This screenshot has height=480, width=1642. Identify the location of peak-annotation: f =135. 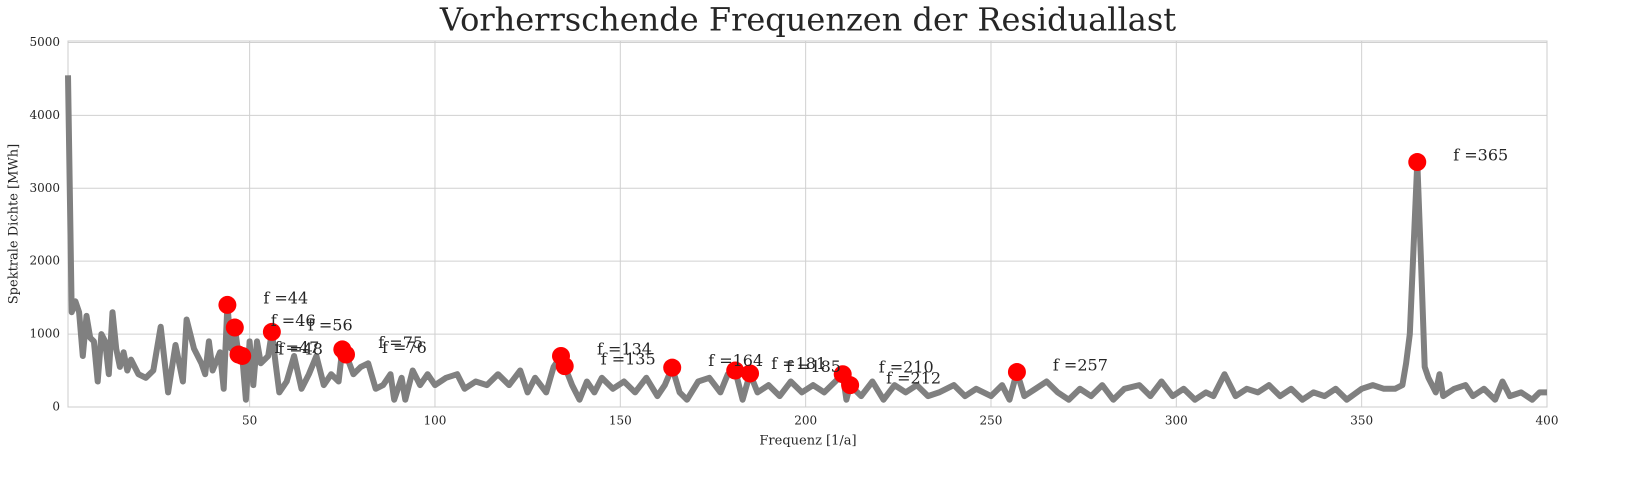
(628, 359).